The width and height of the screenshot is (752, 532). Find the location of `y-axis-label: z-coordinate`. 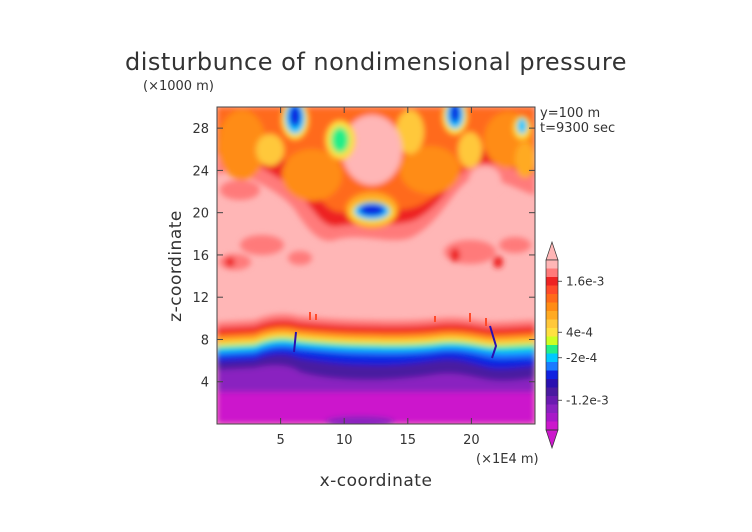

y-axis-label: z-coordinate is located at coordinates (176, 266).